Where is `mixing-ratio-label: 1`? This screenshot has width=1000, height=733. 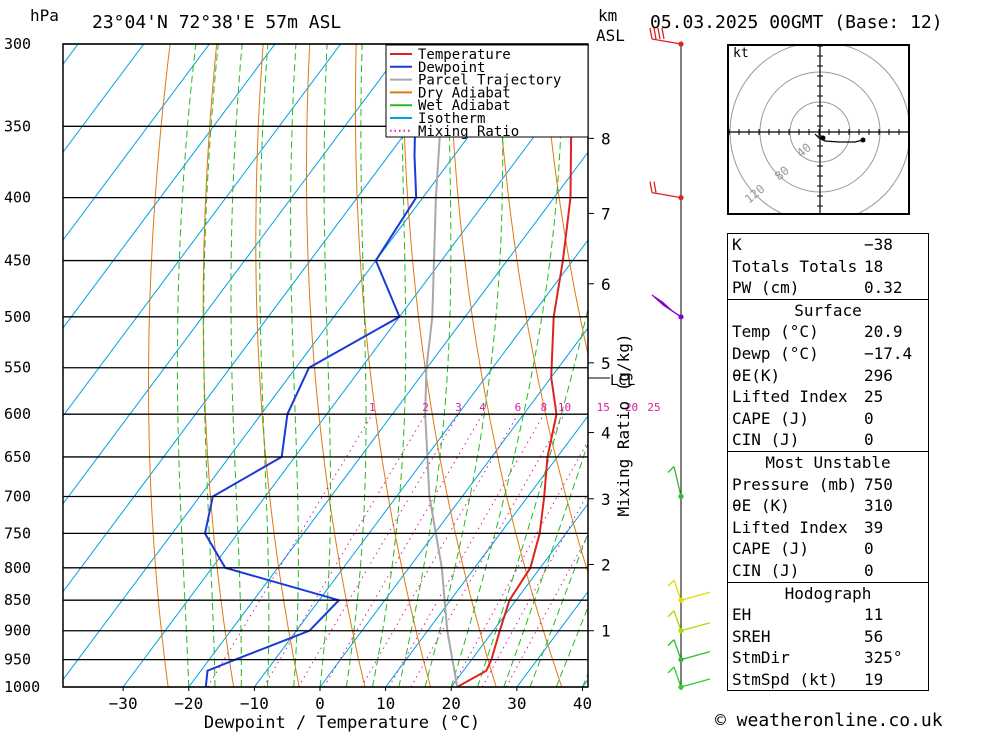
mixing-ratio-label: 1 is located at coordinates (372, 407).